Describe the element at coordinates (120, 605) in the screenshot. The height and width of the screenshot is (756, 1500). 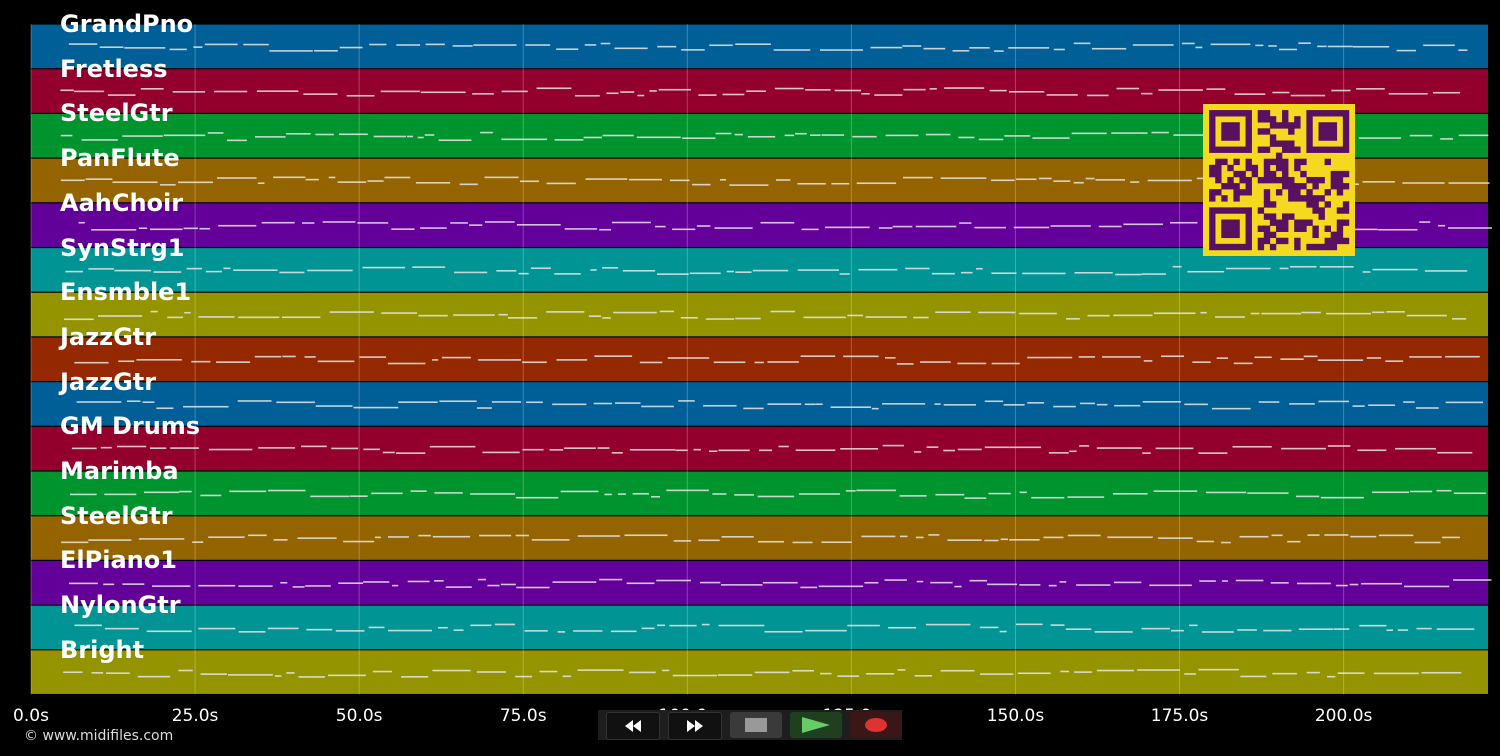
I see `track-label: NylonGtr` at that location.